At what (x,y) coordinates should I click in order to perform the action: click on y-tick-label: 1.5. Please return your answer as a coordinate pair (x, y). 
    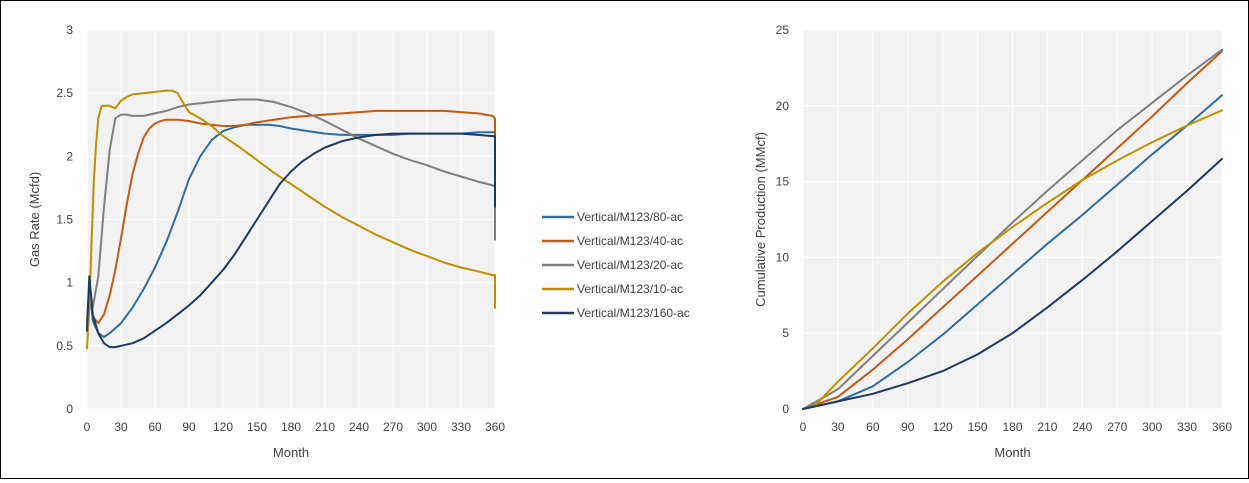
    Looking at the image, I should click on (64, 220).